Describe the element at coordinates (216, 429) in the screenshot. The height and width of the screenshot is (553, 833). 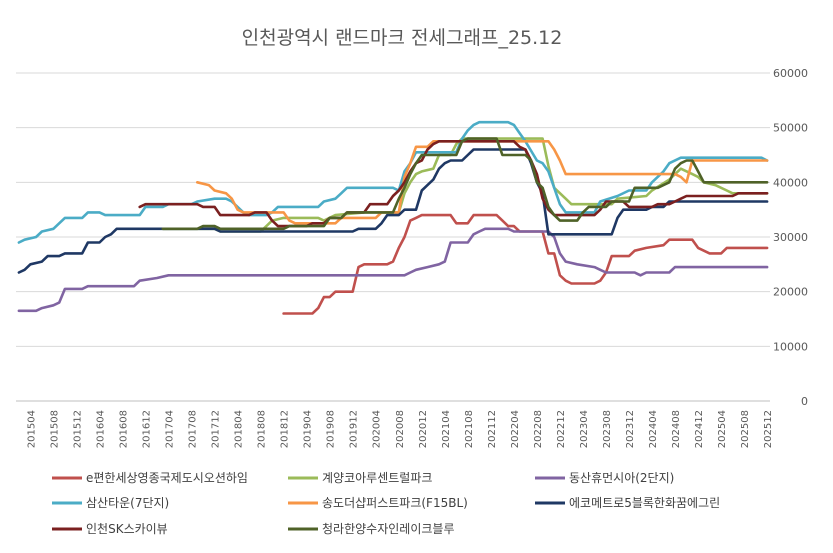
I see `x-tick-label: 201712` at that location.